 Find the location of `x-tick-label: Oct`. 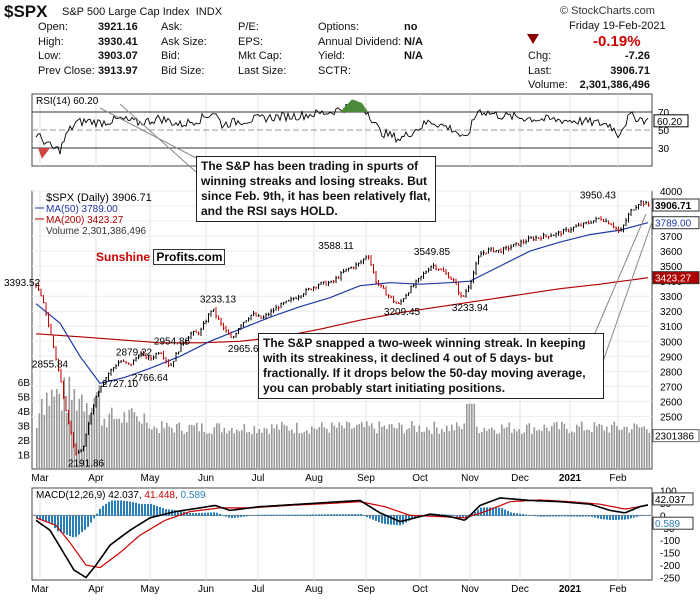

x-tick-label: Oct is located at coordinates (420, 478).